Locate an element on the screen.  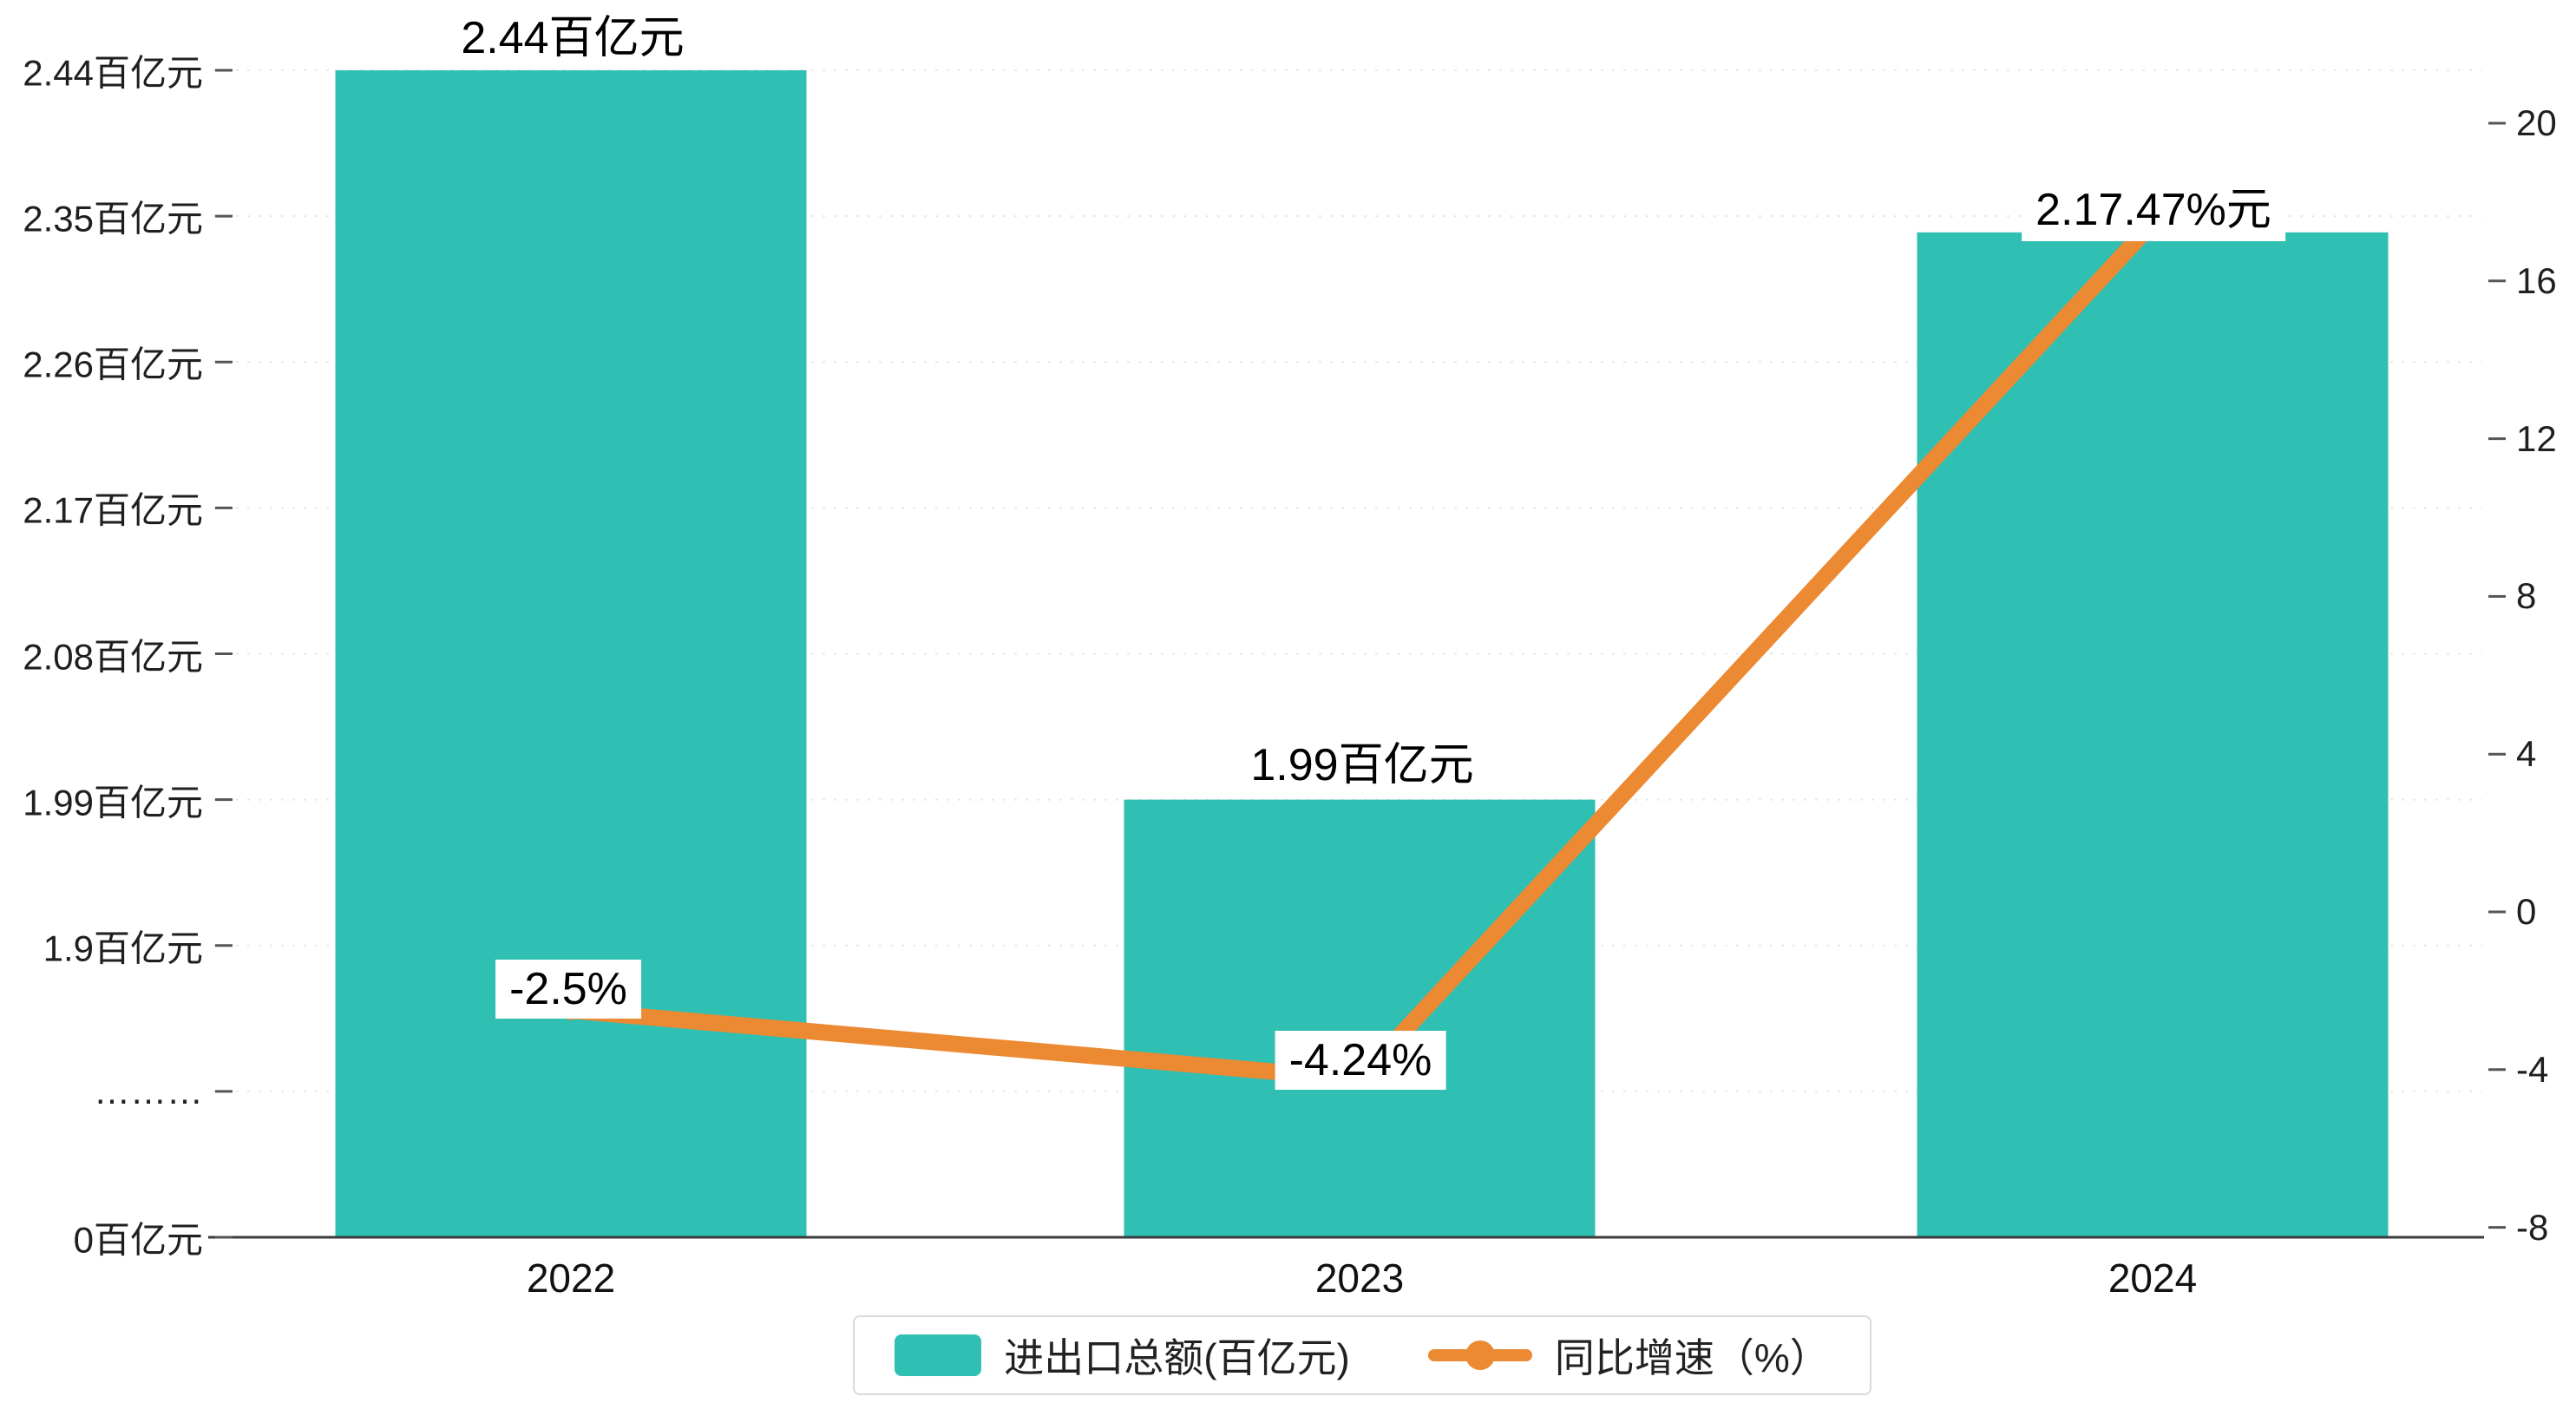
legend-item-line: 同比增速（%） is located at coordinates (1628, 1356).